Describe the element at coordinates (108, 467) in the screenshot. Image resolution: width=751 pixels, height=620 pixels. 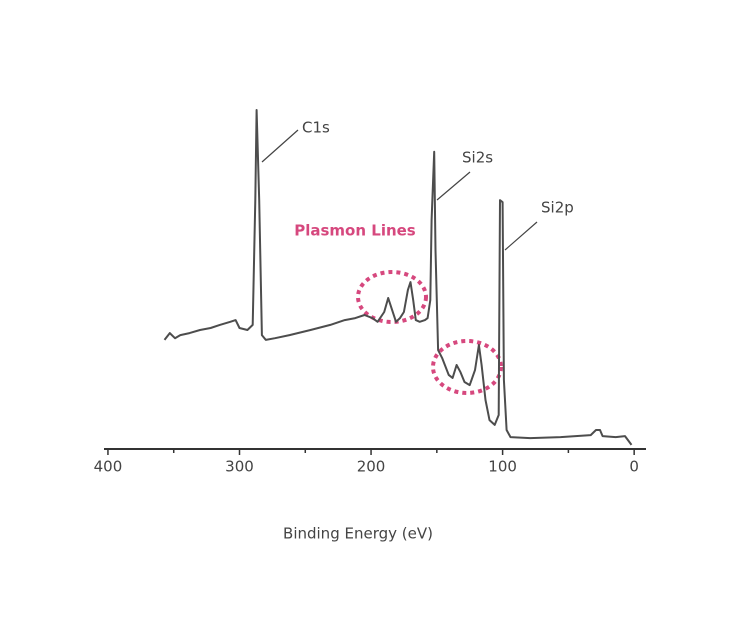
I see `x-tick-label: 400` at that location.